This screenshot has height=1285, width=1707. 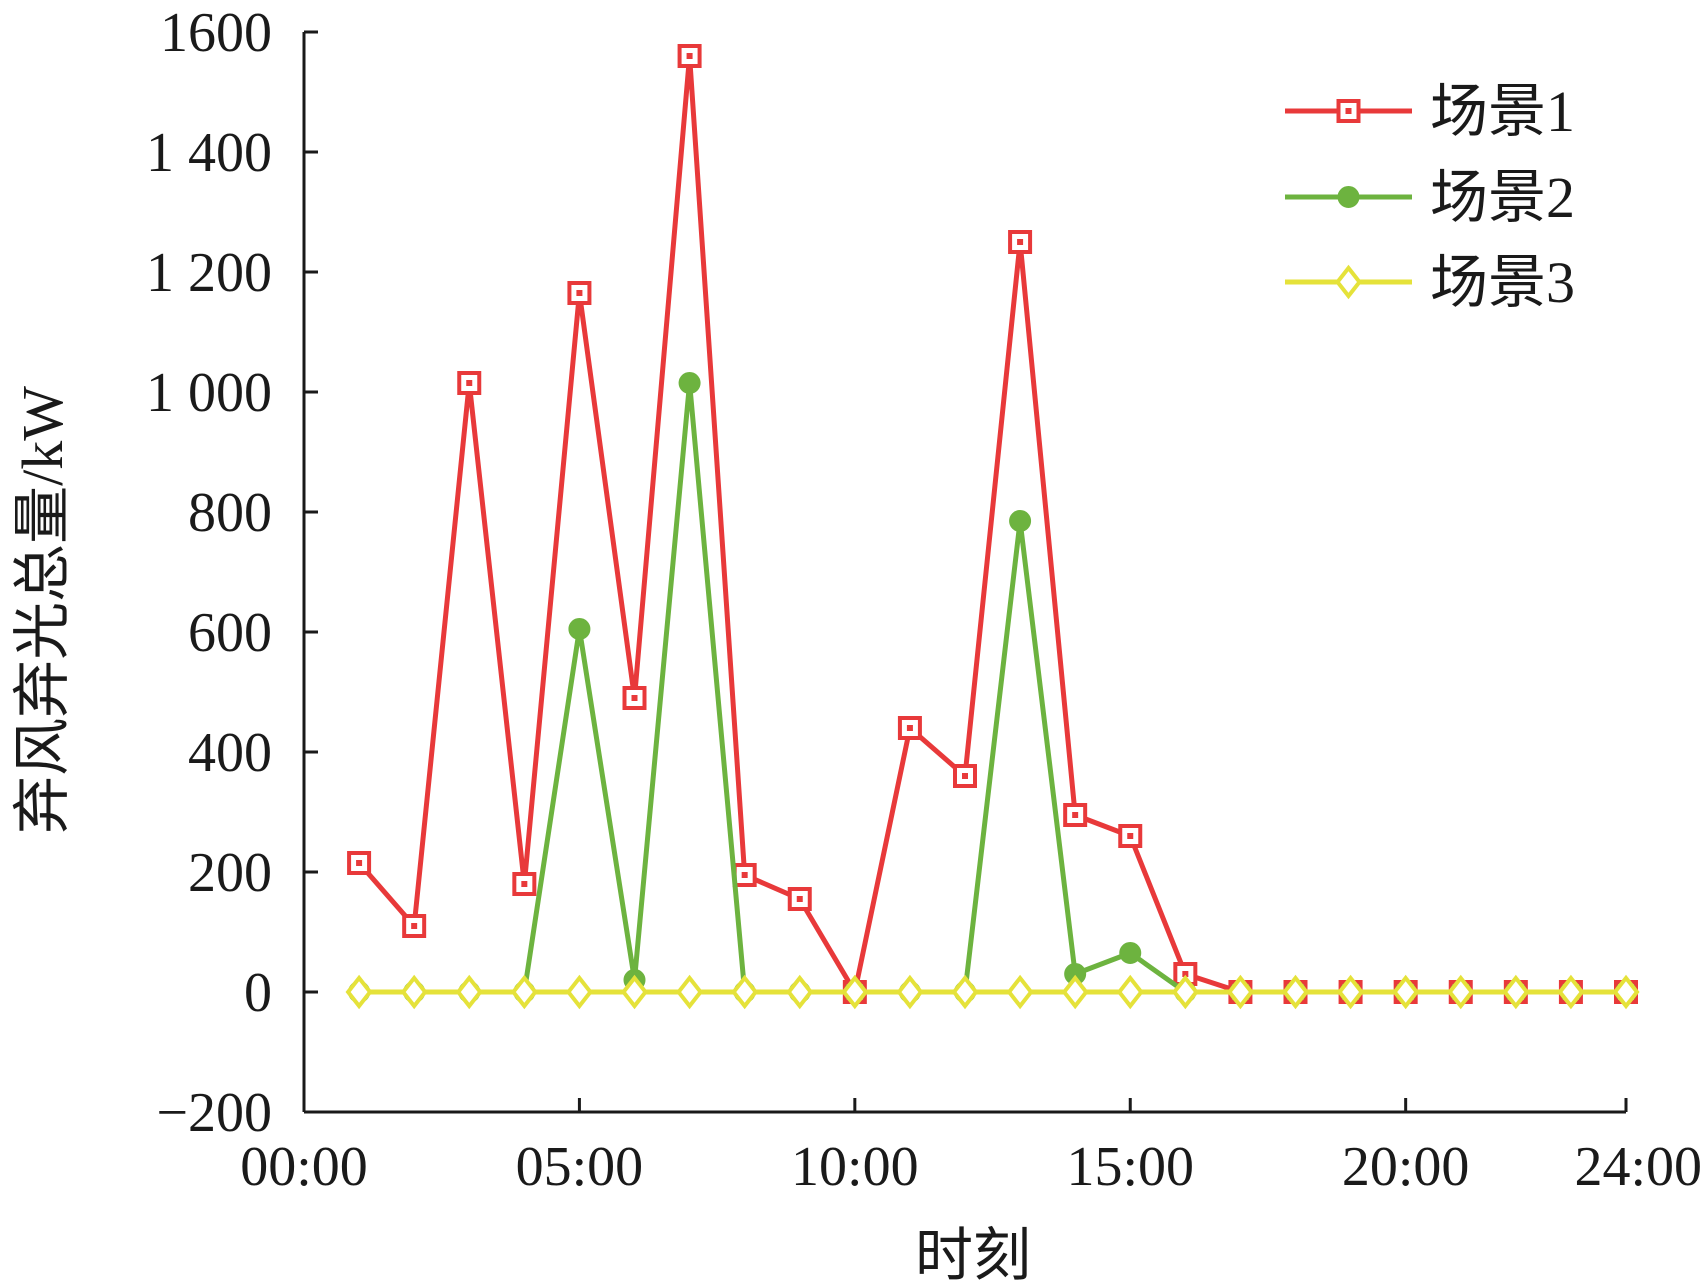 I want to click on y-tick-label: 600, so click(x=230, y=633).